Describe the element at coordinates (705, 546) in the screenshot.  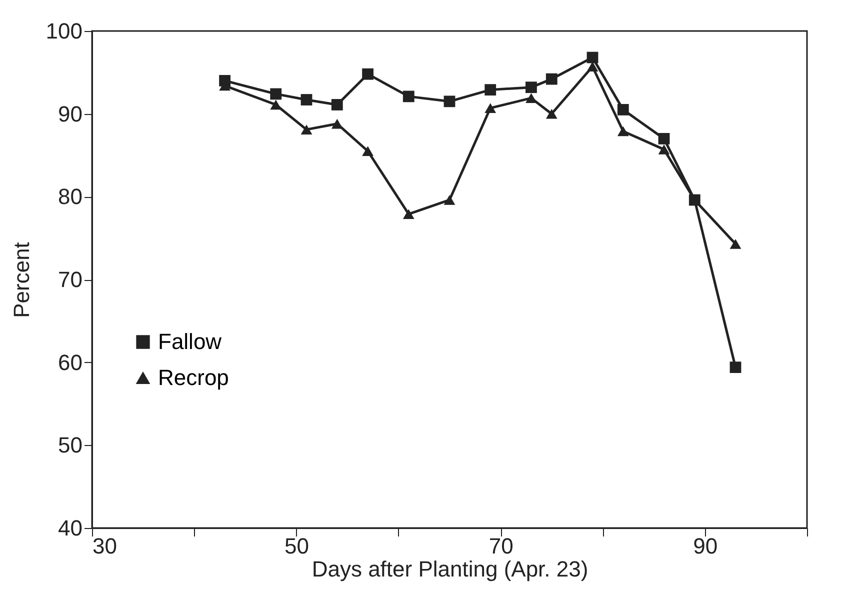
I see `x-tick-label: 90` at that location.